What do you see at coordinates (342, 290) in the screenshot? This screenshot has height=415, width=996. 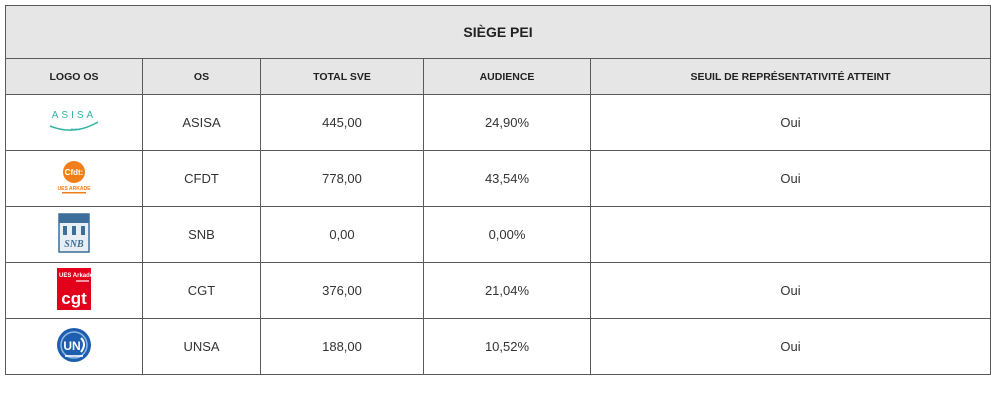 I see `total-sve-cell: 376,00` at bounding box center [342, 290].